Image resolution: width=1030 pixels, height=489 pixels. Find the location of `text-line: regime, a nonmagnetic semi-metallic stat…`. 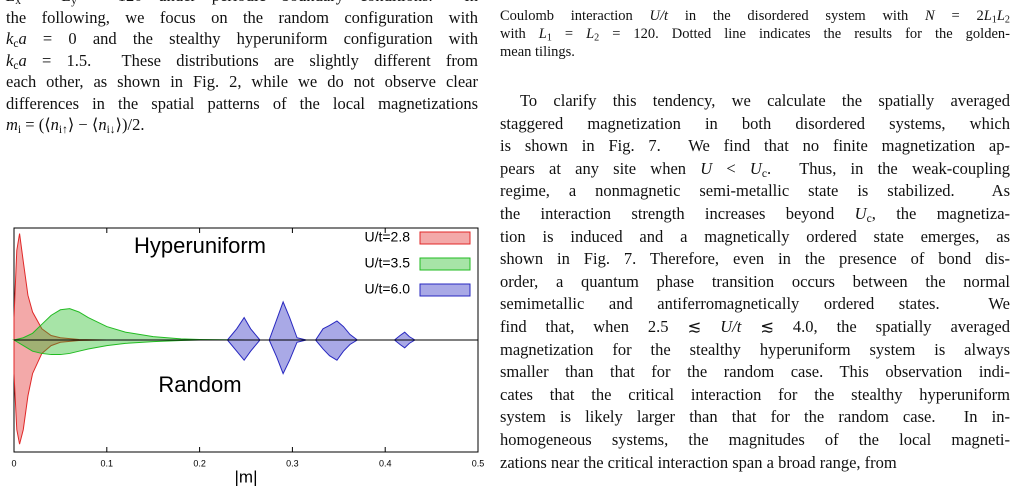

text-line: regime, a nonmagnetic semi-metallic stat… is located at coordinates (755, 191).